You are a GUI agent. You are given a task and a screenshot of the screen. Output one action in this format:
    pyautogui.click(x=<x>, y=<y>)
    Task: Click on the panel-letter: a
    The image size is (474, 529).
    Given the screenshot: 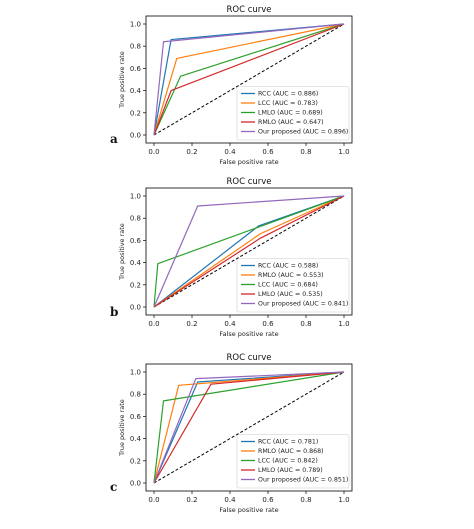 What is the action you would take?
    pyautogui.click(x=114, y=139)
    